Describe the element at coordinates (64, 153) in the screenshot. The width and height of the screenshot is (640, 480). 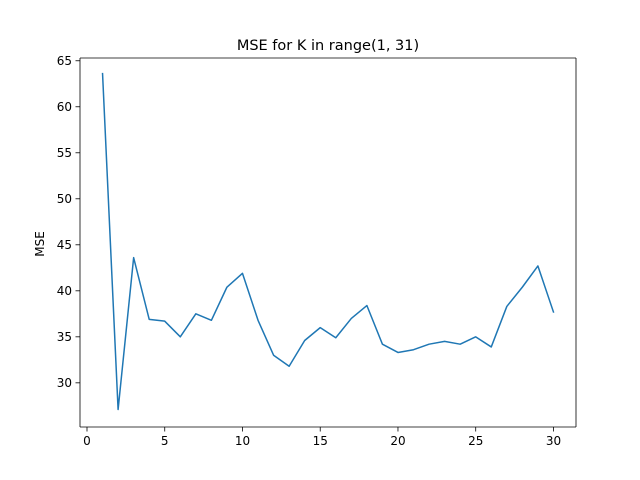
I see `y-tick-label: 55` at that location.